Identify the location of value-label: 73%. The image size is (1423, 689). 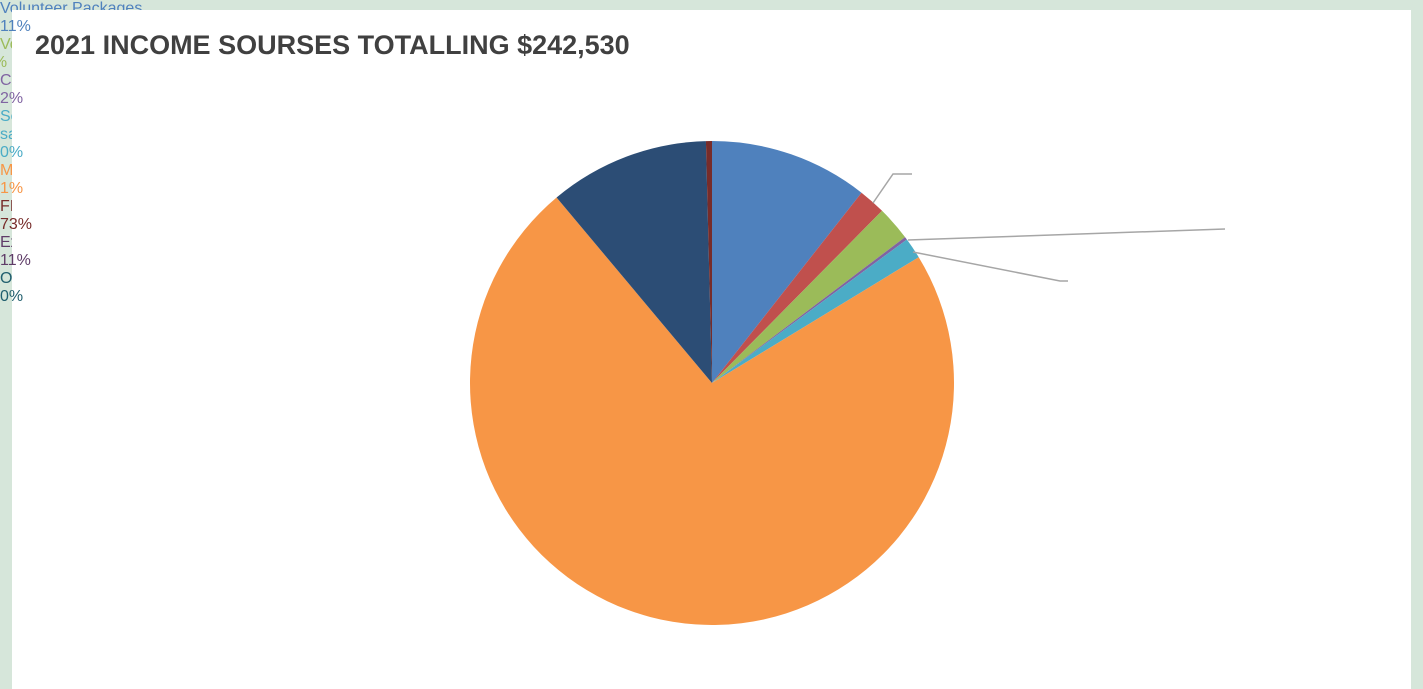
(16, 224).